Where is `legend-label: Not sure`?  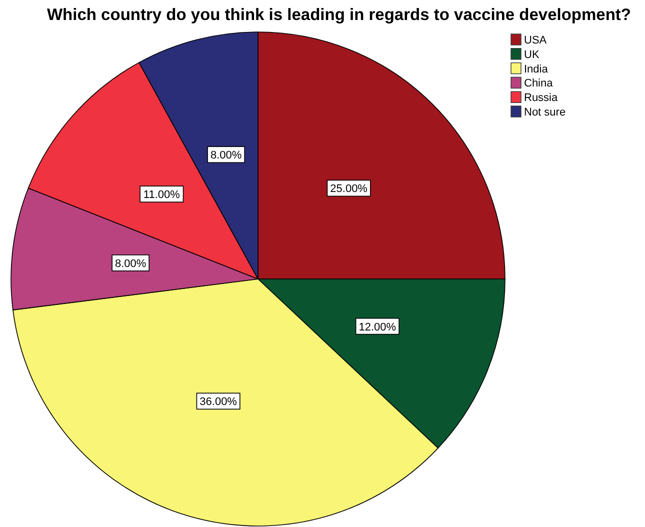 legend-label: Not sure is located at coordinates (545, 112).